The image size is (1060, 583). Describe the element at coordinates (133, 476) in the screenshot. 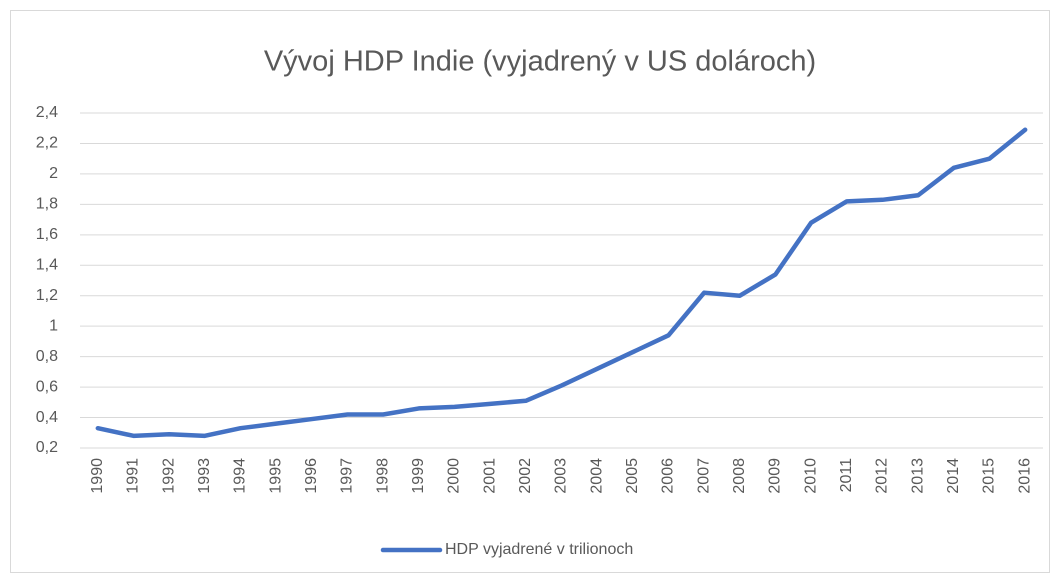

I see `x-tick-label: 1991` at that location.